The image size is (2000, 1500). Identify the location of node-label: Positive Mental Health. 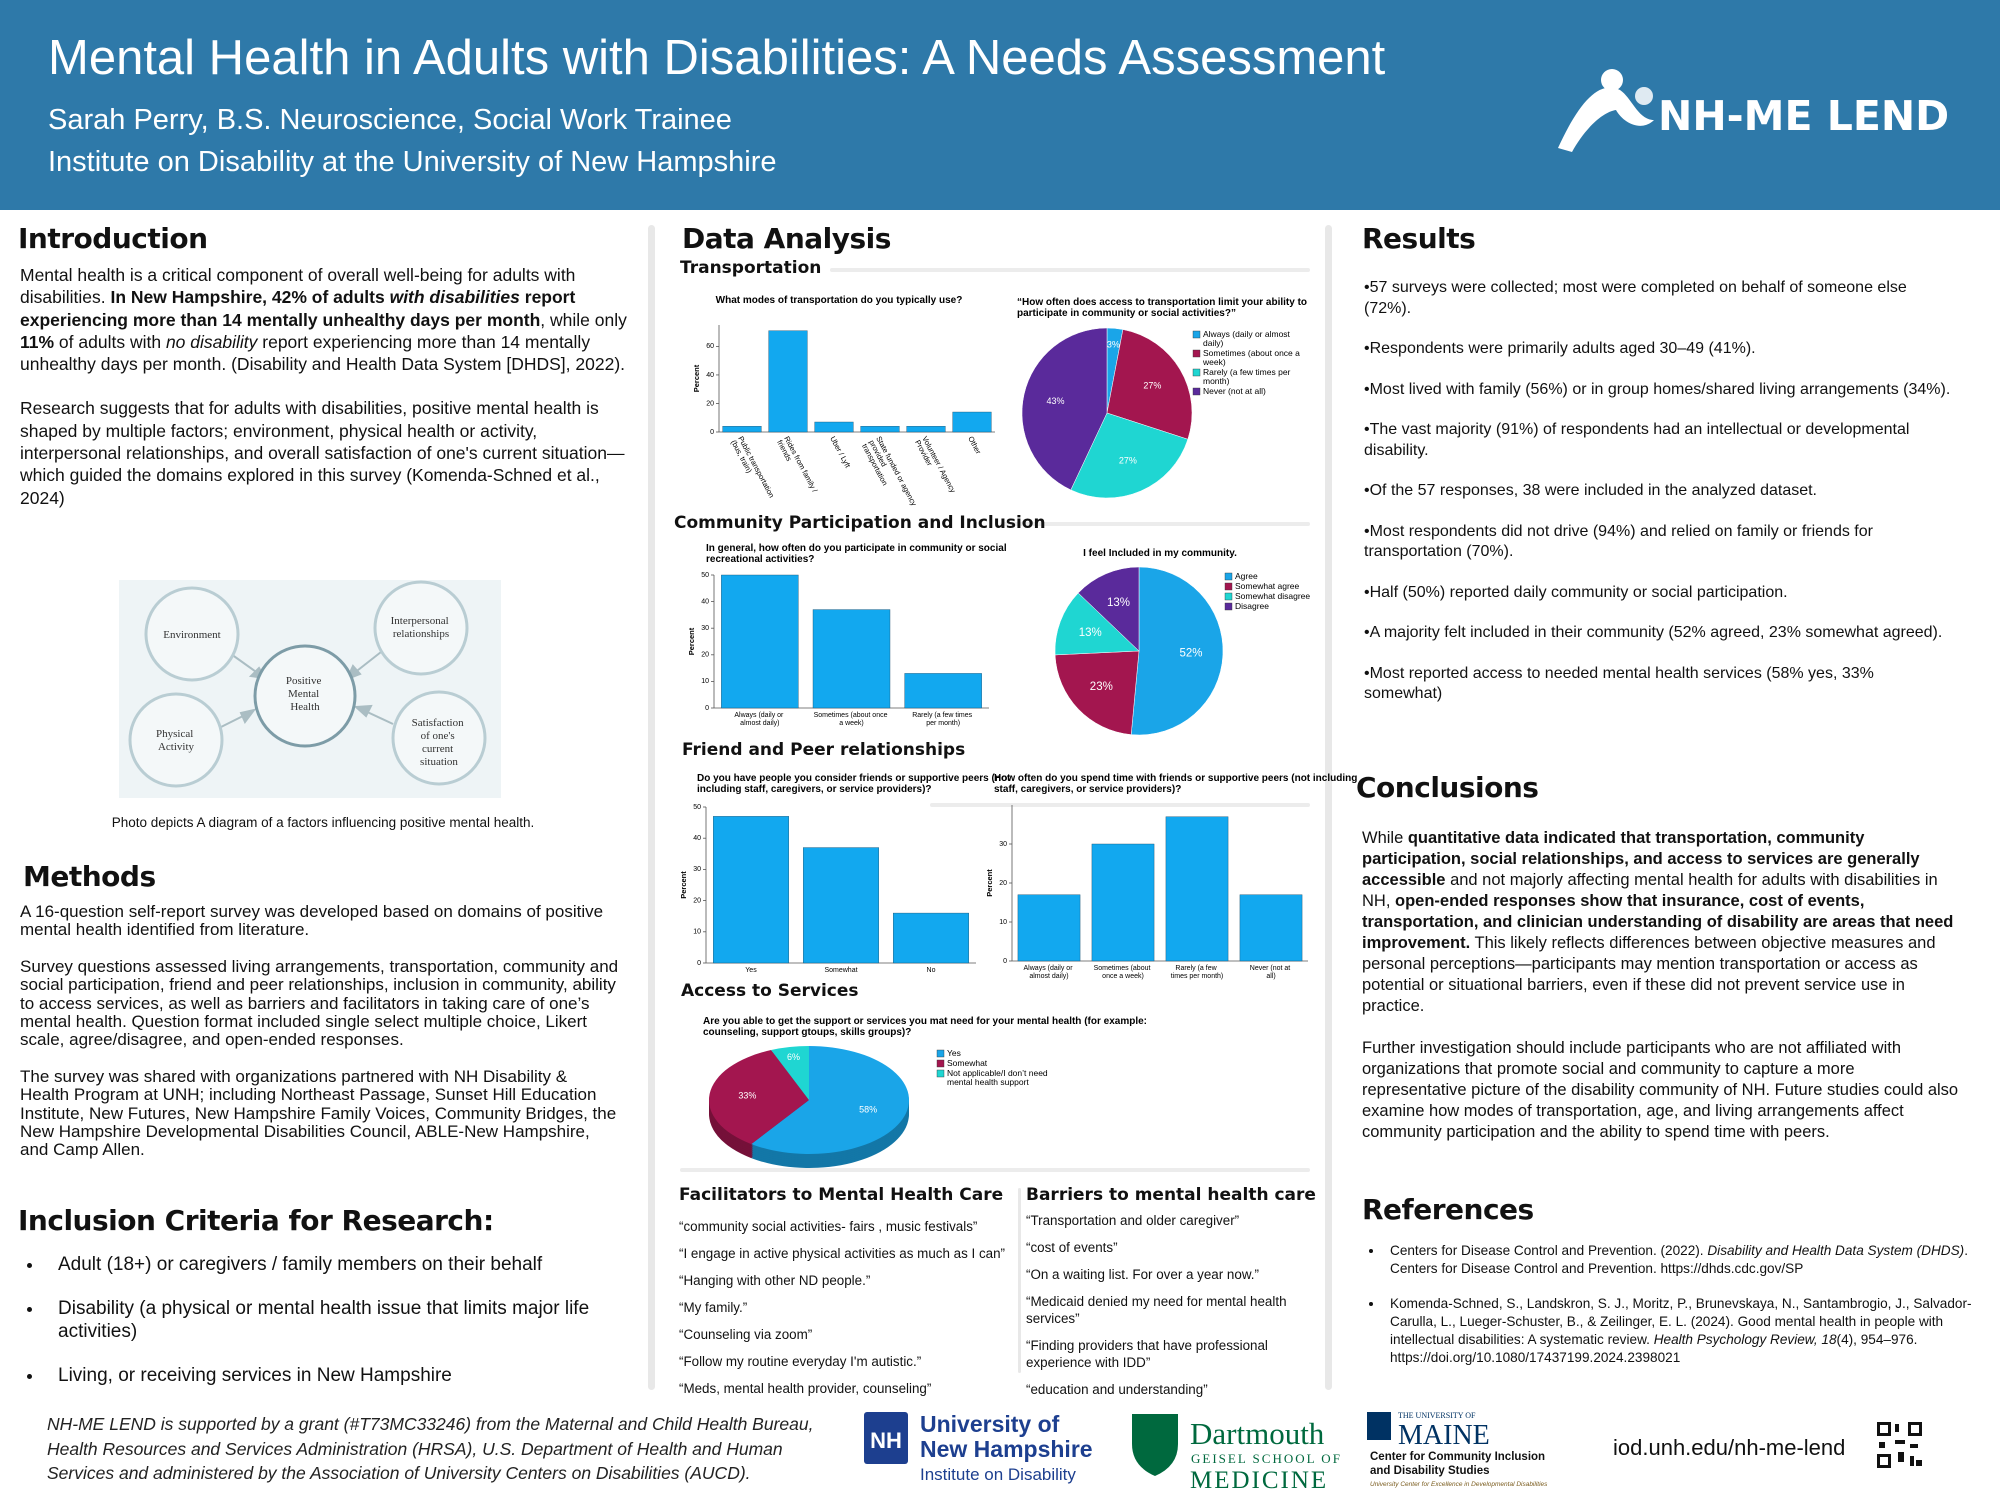
(305, 694).